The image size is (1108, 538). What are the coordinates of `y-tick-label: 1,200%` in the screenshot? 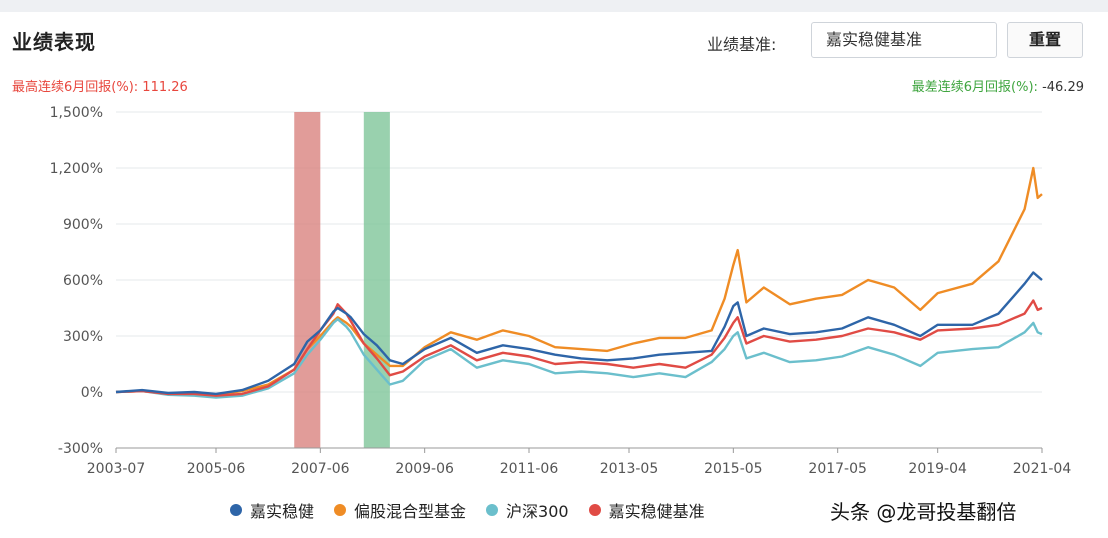 It's located at (76, 169).